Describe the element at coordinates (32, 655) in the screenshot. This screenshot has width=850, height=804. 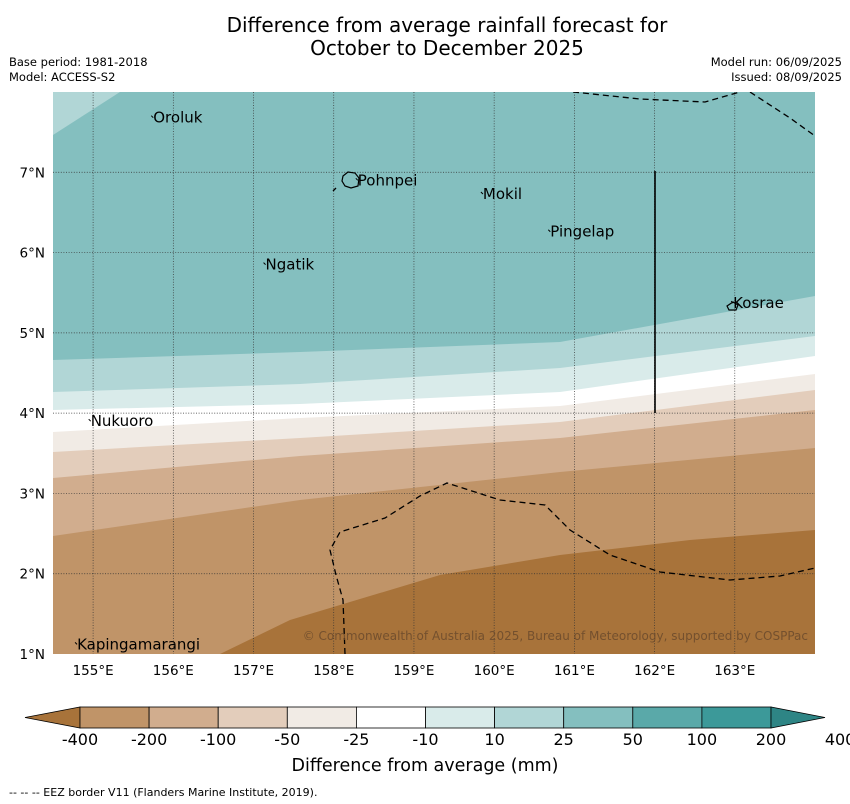
I see `lat-tick-label: 1°N` at that location.